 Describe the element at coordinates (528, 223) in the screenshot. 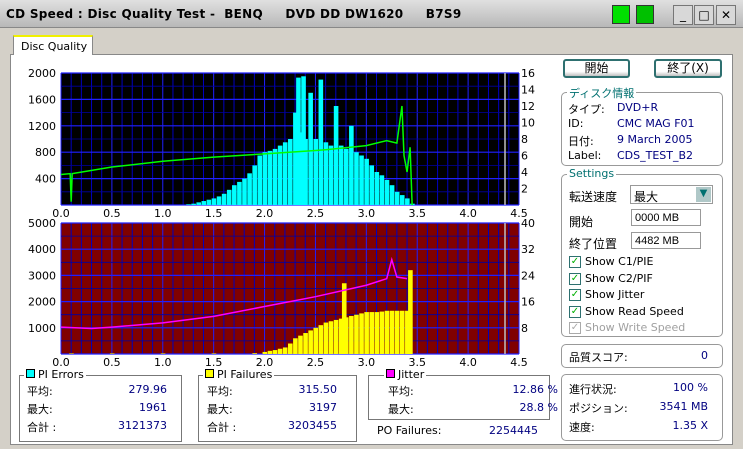

I see `y2-tick-label: 40` at that location.